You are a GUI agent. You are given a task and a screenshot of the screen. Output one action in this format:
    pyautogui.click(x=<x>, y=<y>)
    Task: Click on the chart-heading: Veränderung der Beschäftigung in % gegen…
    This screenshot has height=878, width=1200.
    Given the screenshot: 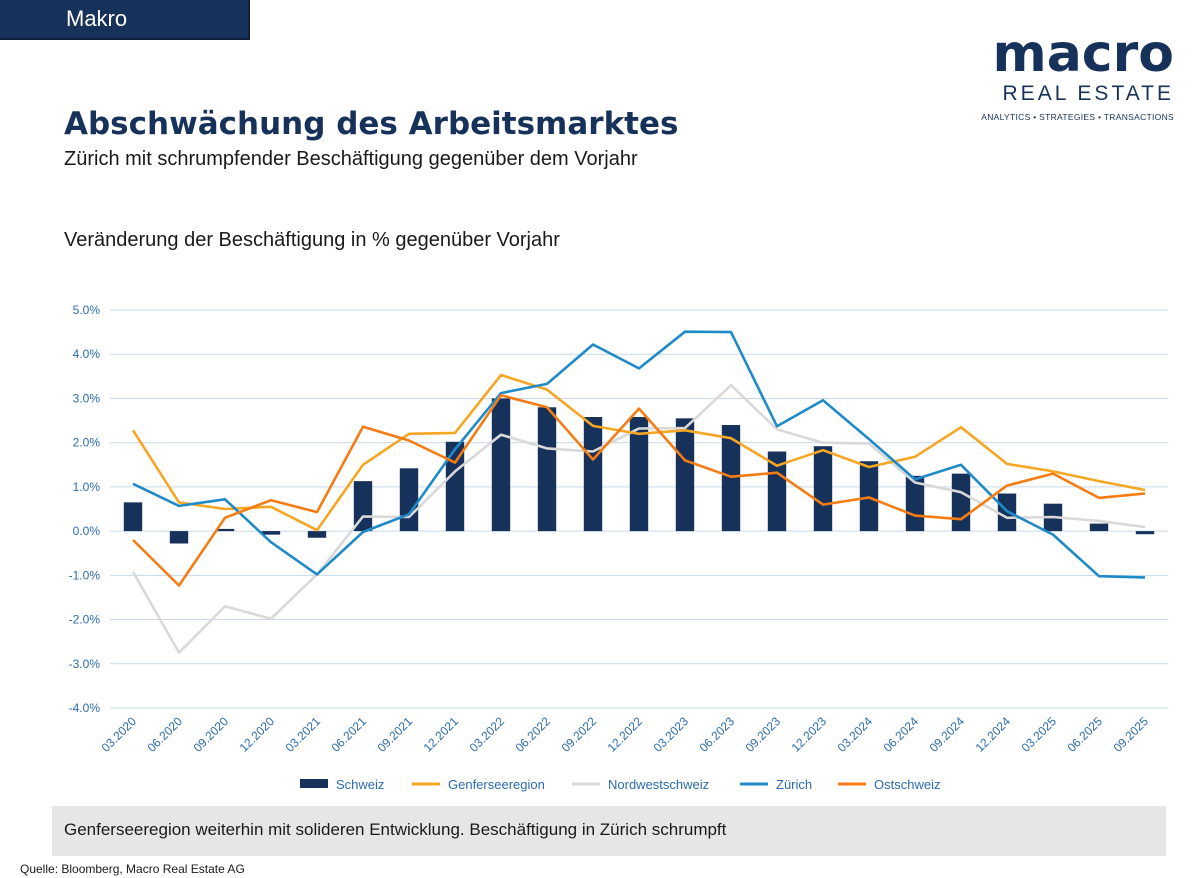 What is the action you would take?
    pyautogui.click(x=312, y=240)
    